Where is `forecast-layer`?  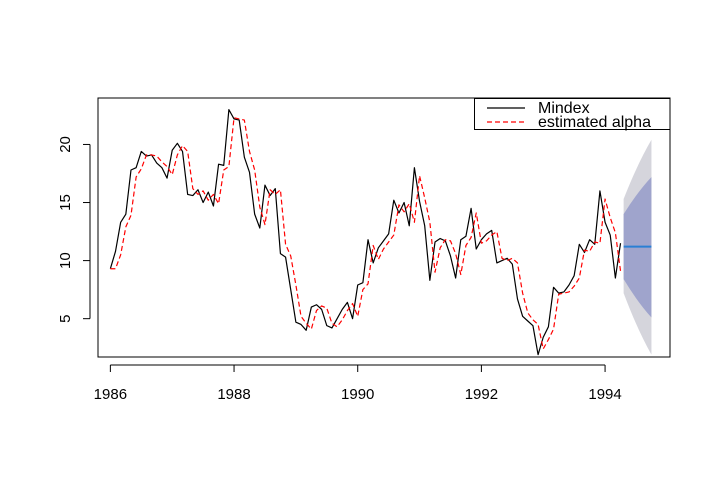 forecast-layer is located at coordinates (637, 247).